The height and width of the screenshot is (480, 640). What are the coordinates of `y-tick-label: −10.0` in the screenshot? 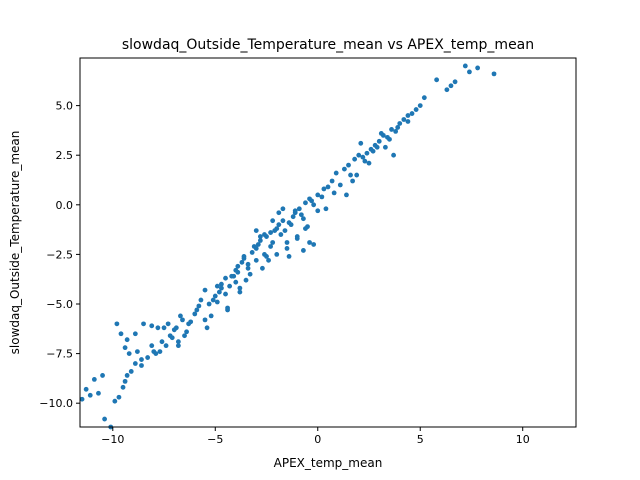 It's located at (56, 403).